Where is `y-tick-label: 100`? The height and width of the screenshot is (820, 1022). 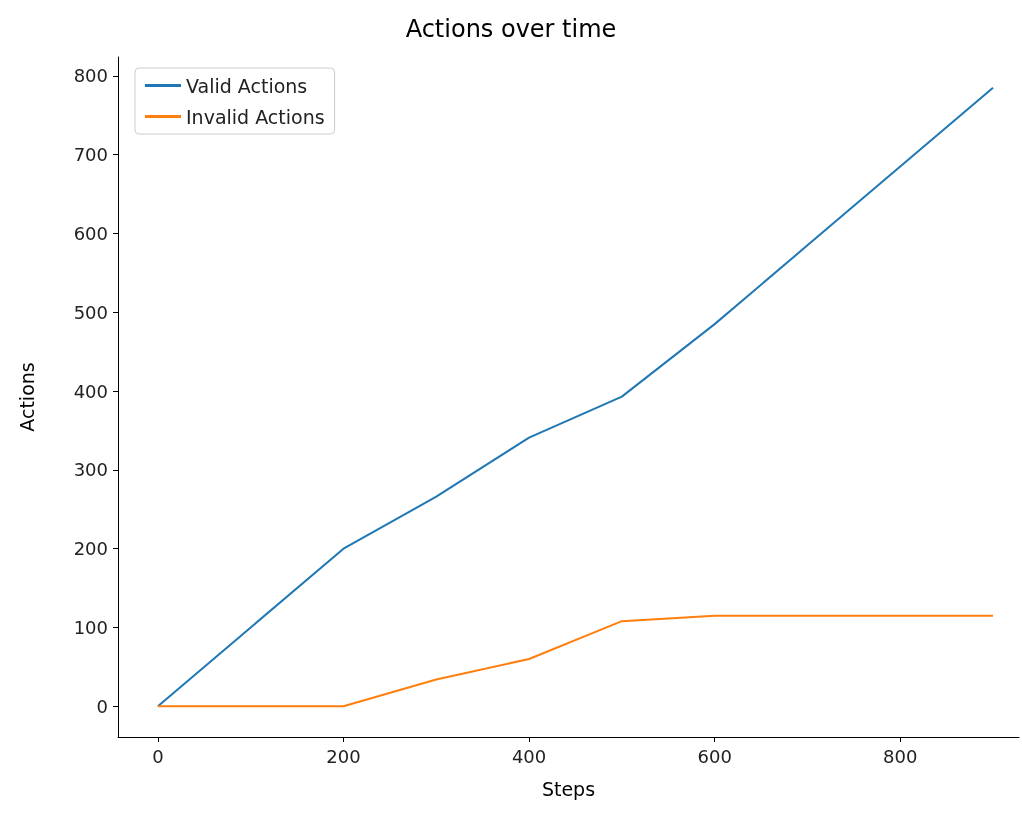
y-tick-label: 100 is located at coordinates (90, 627).